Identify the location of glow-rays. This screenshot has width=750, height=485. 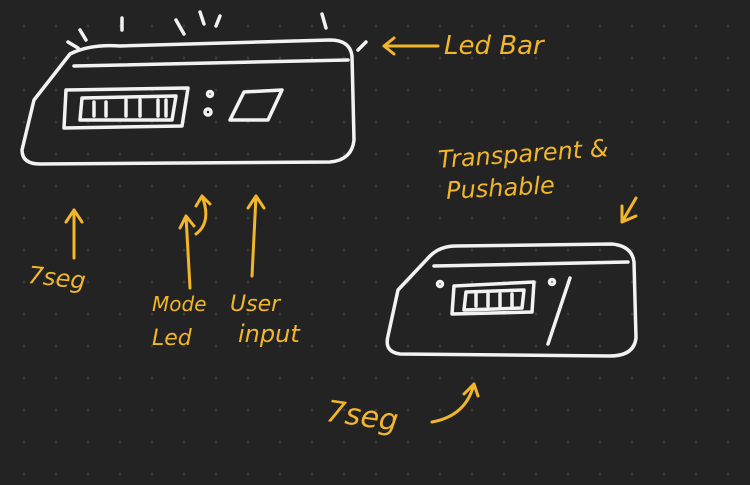
(217, 31).